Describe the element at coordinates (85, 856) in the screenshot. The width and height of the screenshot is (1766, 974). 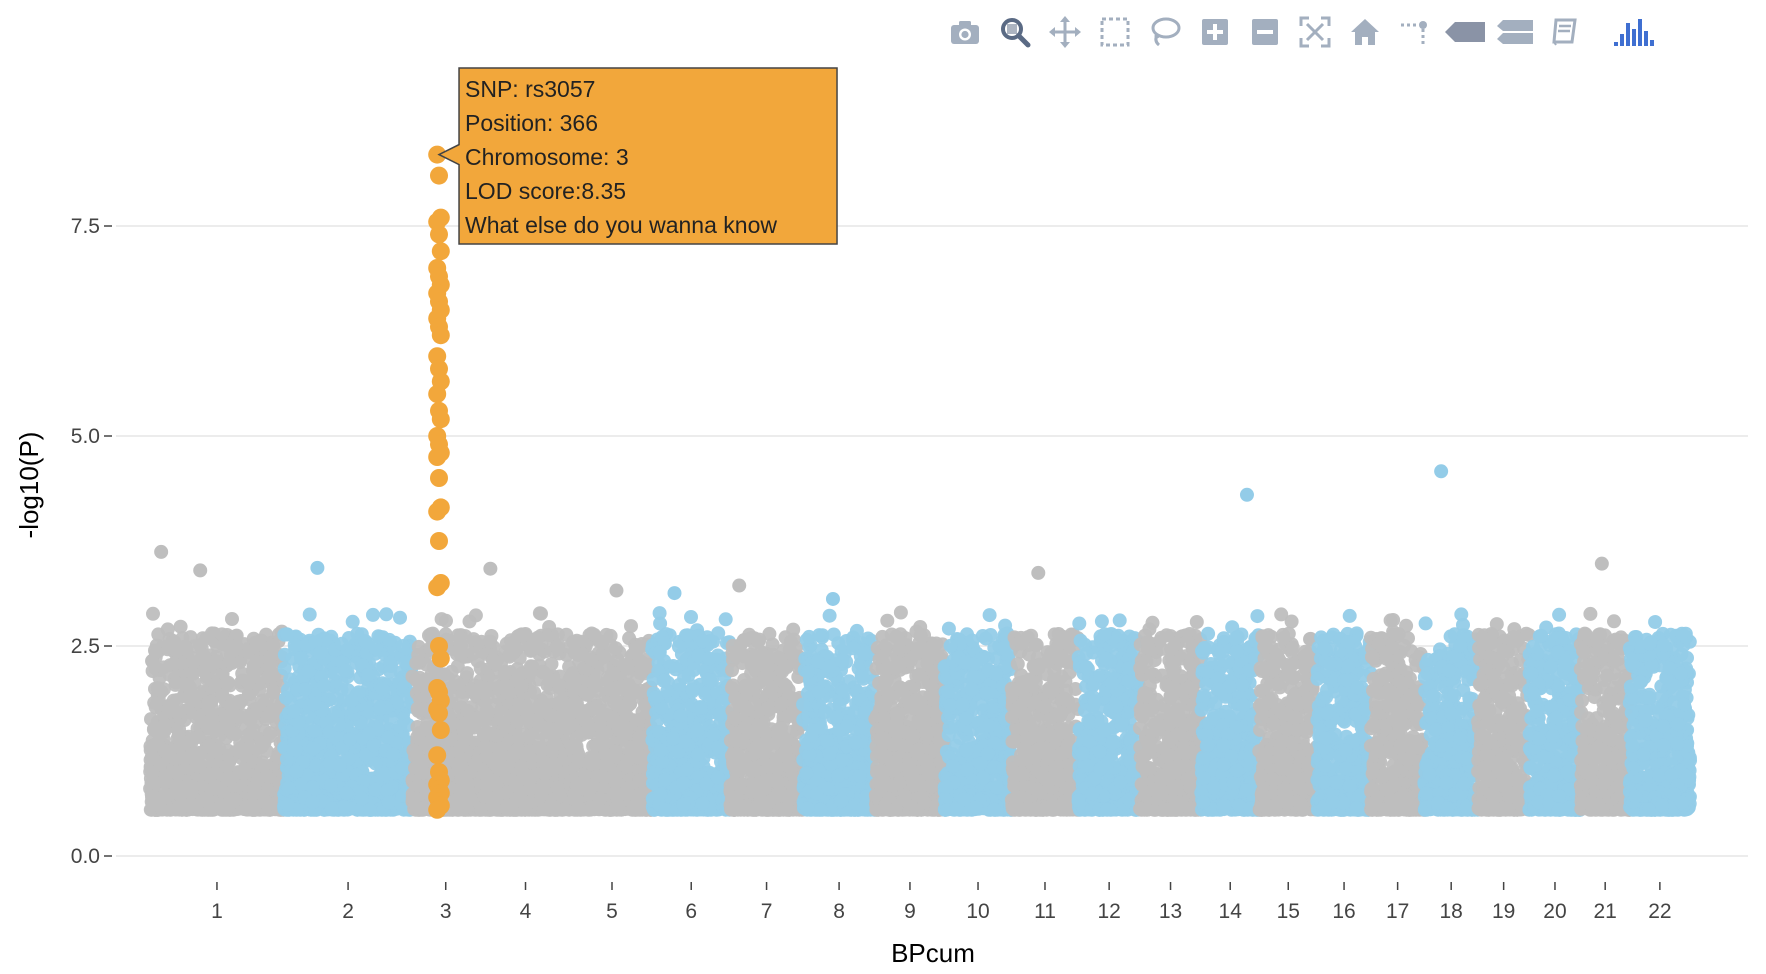
I see `y-tick-label: 0.0` at that location.